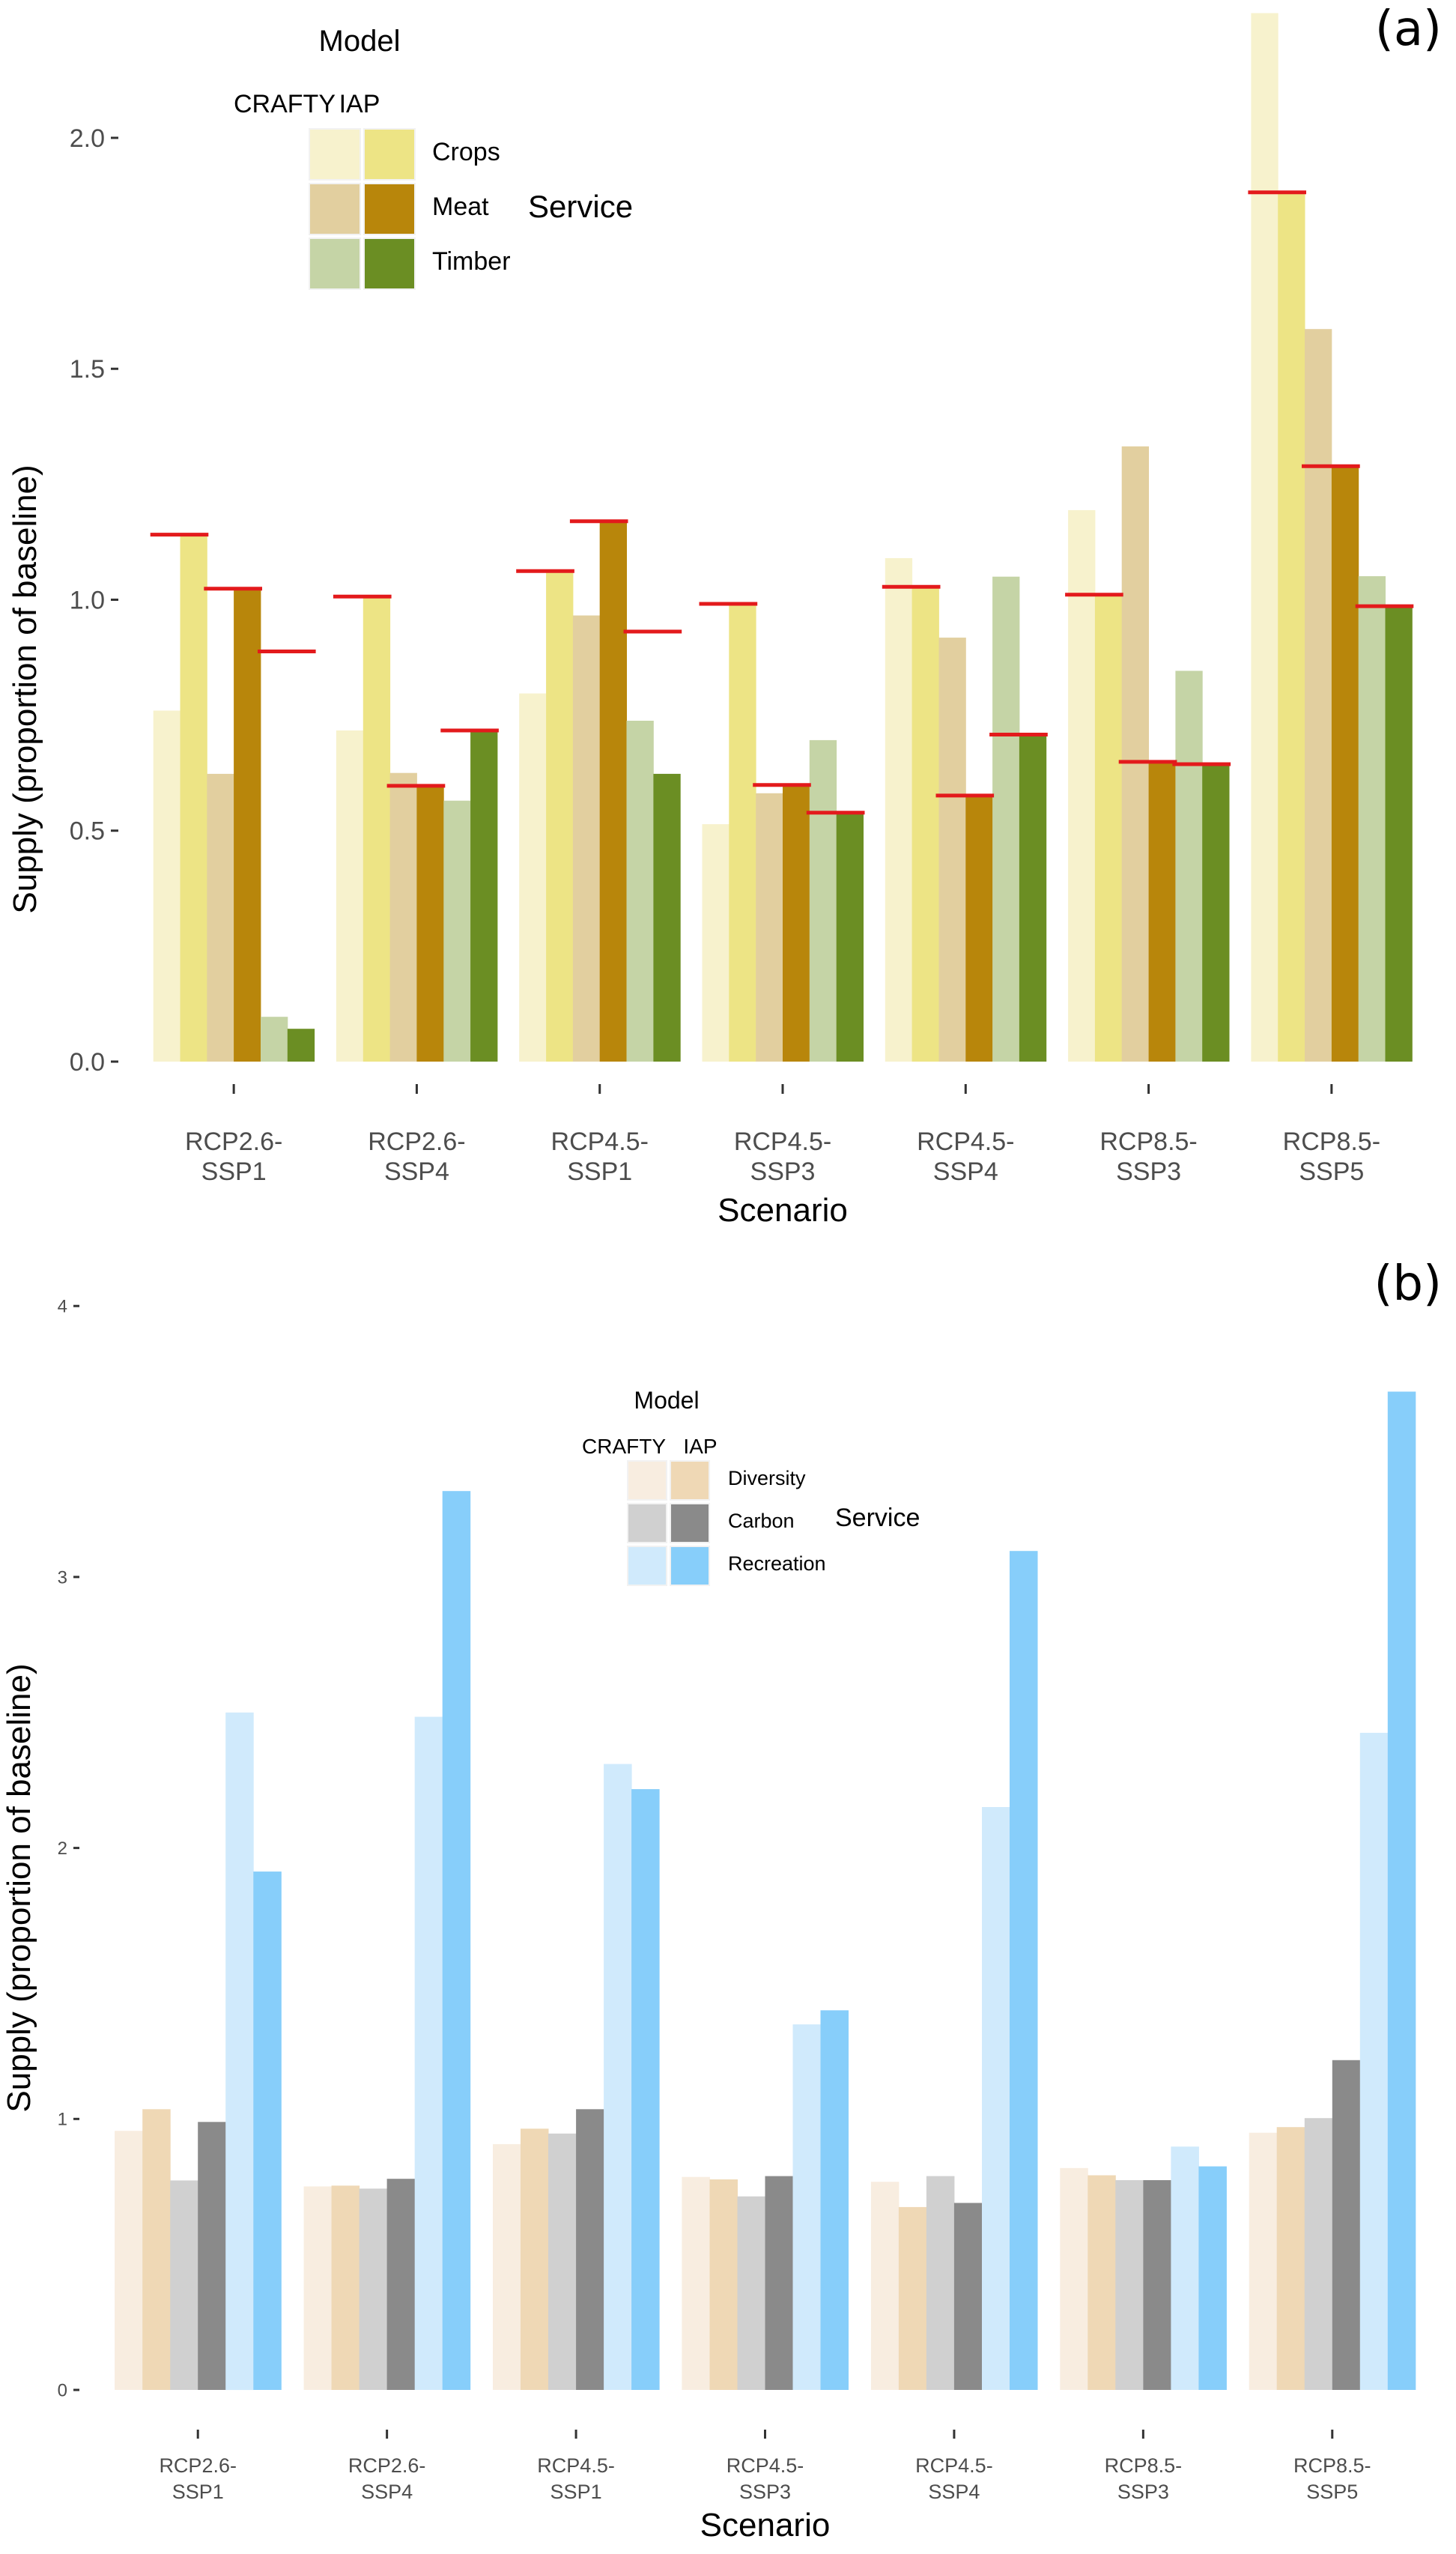 The image size is (1456, 2554). Describe the element at coordinates (62, 1578) in the screenshot. I see `y-tick-label: 3` at that location.